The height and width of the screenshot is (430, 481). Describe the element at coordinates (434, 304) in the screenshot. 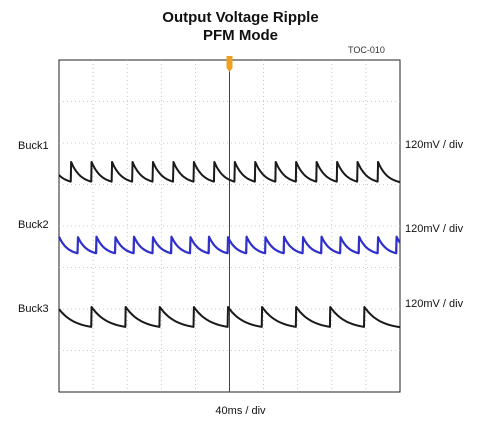

I see `scale-label-buck3: 120mV / div` at that location.